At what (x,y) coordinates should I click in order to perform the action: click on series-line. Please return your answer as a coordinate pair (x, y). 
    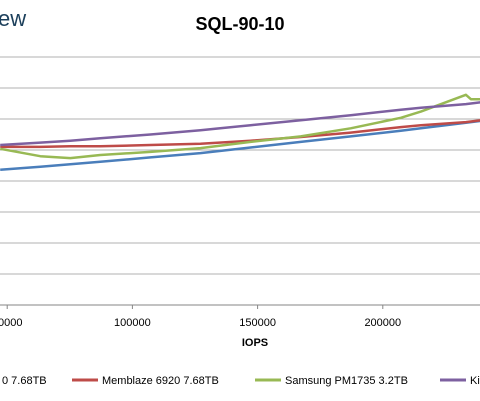
    Looking at the image, I should click on (240, 124).